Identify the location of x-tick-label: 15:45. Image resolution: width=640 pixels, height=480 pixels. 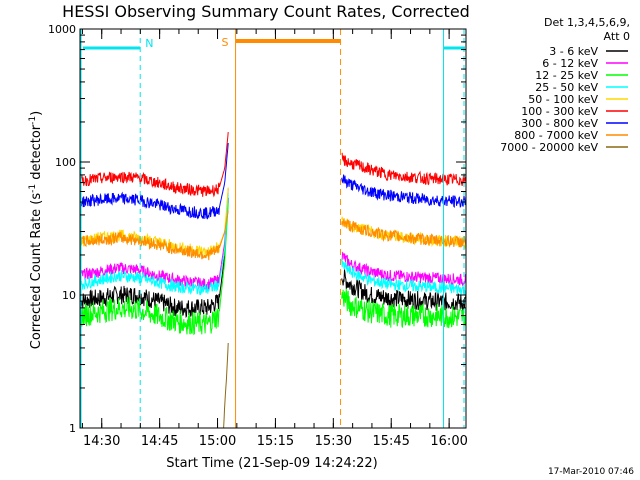
(390, 441).